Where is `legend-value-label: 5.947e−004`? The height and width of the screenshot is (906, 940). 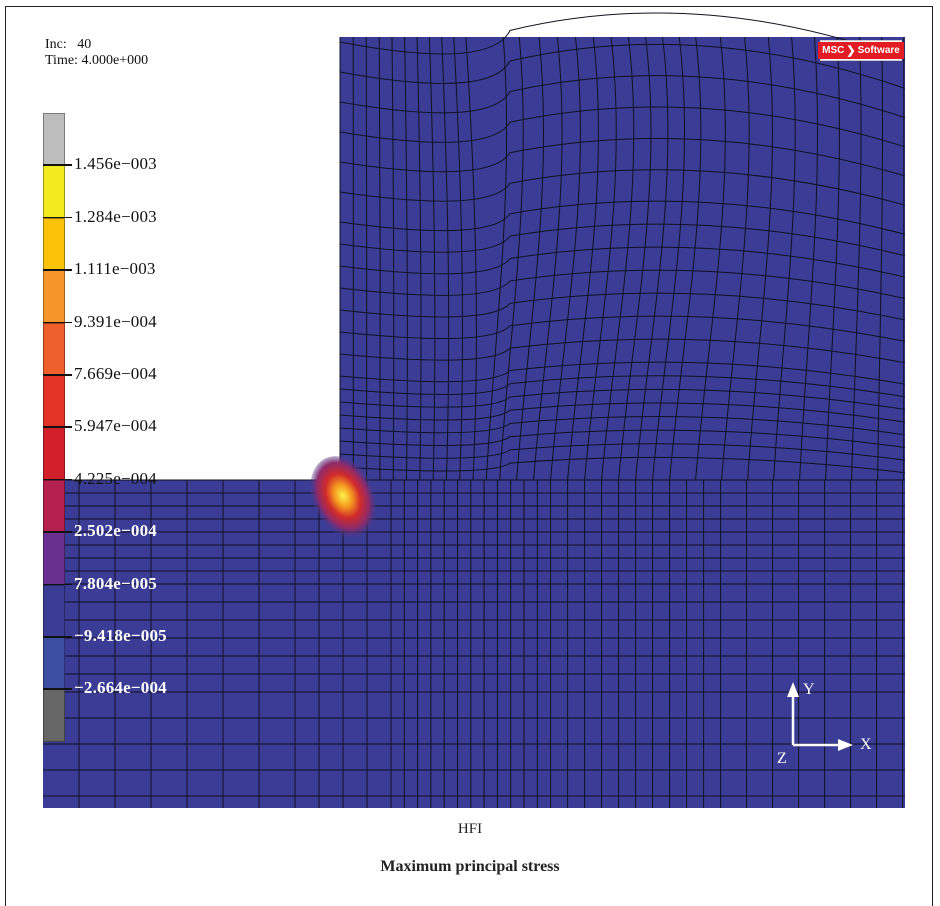
legend-value-label: 5.947e−004 is located at coordinates (115, 426).